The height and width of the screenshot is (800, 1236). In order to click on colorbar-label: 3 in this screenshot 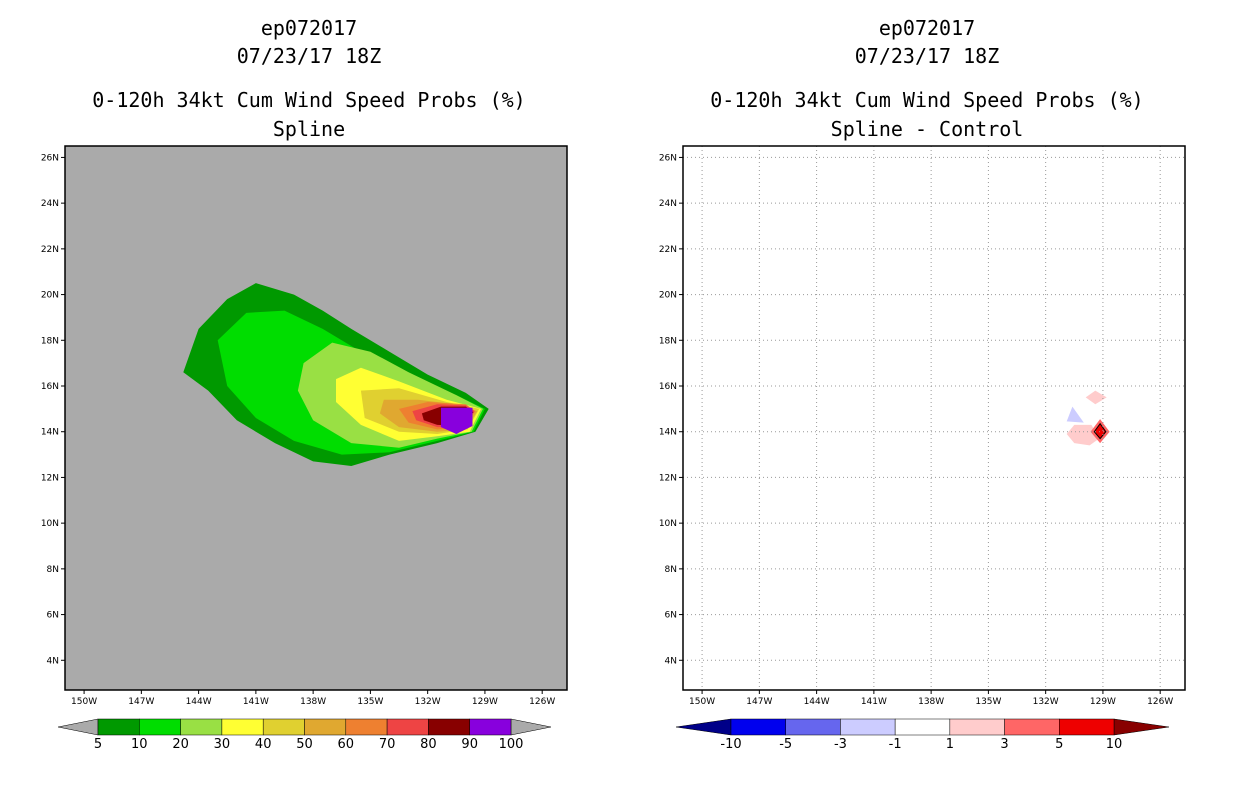, I will do `click(1004, 744)`.